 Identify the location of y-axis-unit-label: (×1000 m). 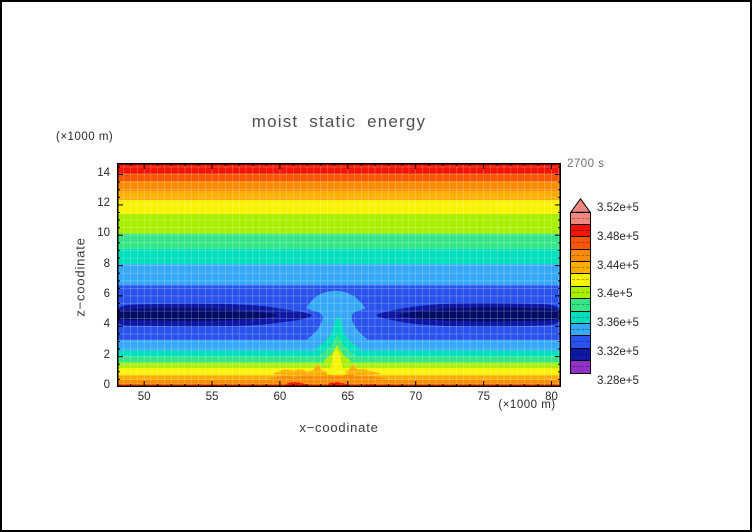
(85, 137).